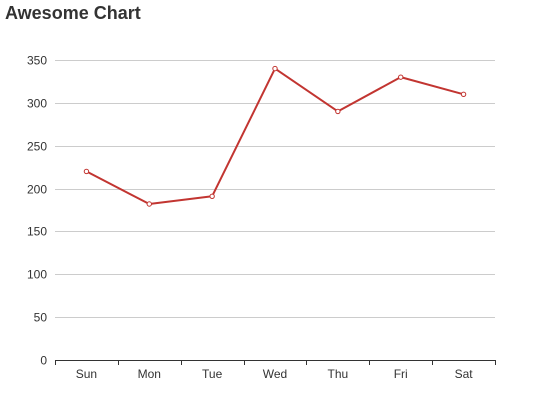 The image size is (550, 420). What do you see at coordinates (275, 362) in the screenshot?
I see `axes` at bounding box center [275, 362].